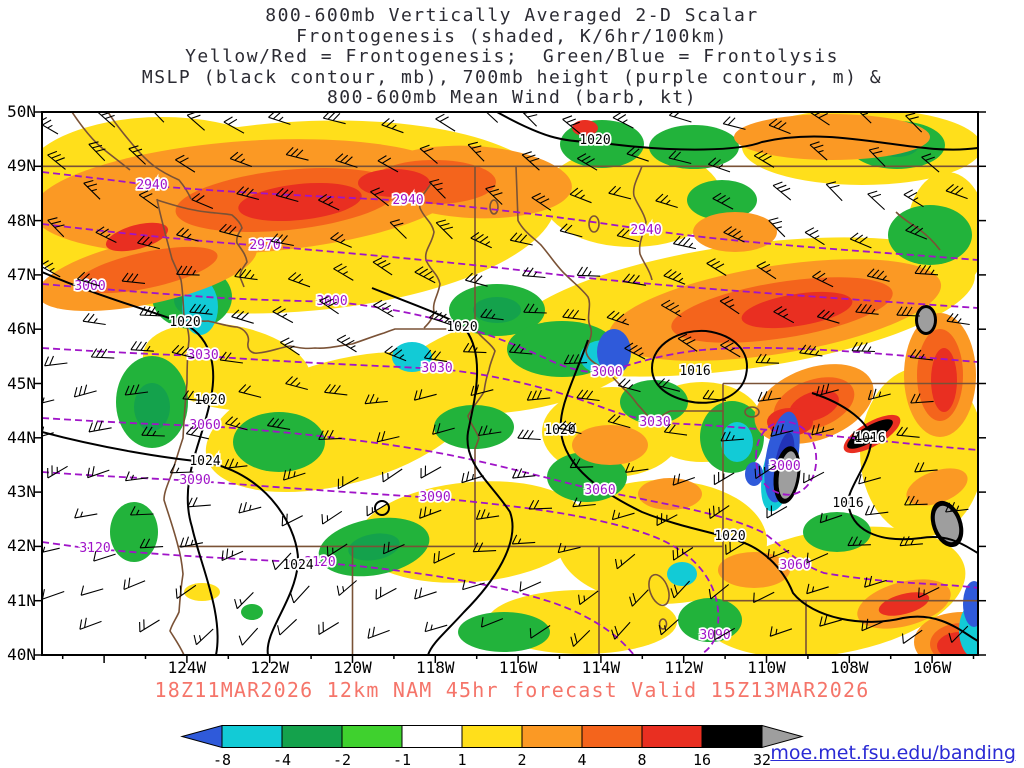 Image resolution: width=1024 pixels, height=768 pixels. What do you see at coordinates (21, 546) in the screenshot?
I see `lat-axis-label: 42N` at bounding box center [21, 546].